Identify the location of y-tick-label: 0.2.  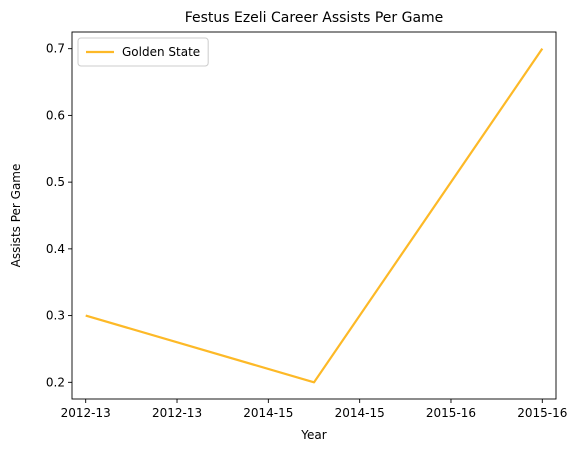
(55, 382).